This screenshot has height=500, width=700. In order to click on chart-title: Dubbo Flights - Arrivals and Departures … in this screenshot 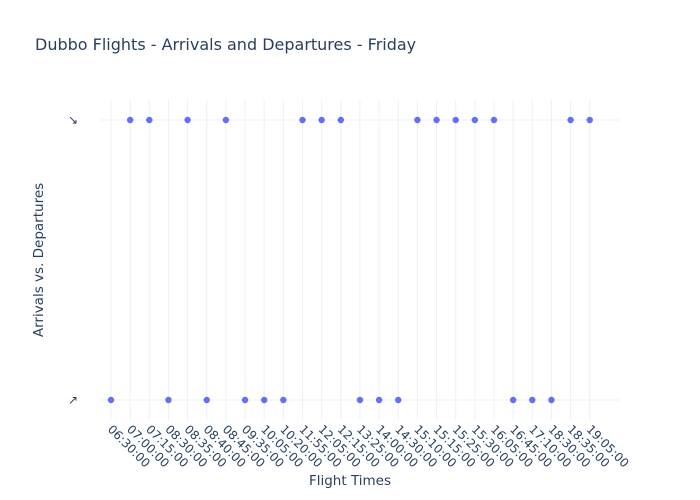, I will do `click(225, 44)`.